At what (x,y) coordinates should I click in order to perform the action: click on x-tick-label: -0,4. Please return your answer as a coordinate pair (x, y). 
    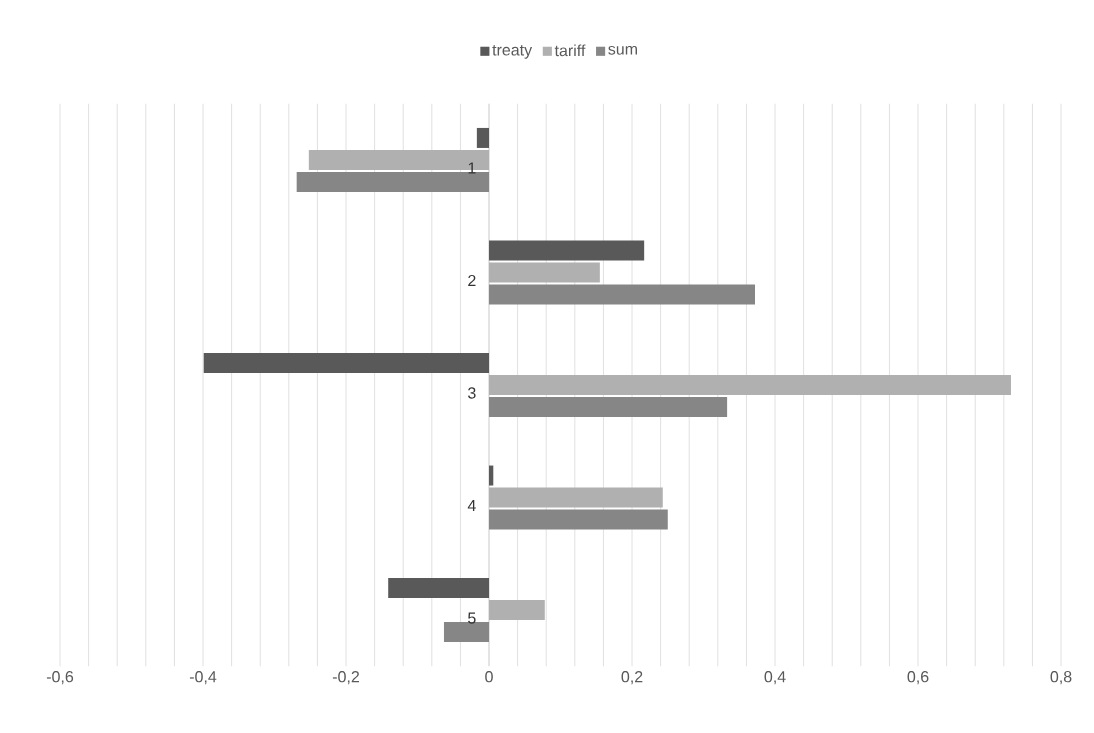
    Looking at the image, I should click on (203, 678).